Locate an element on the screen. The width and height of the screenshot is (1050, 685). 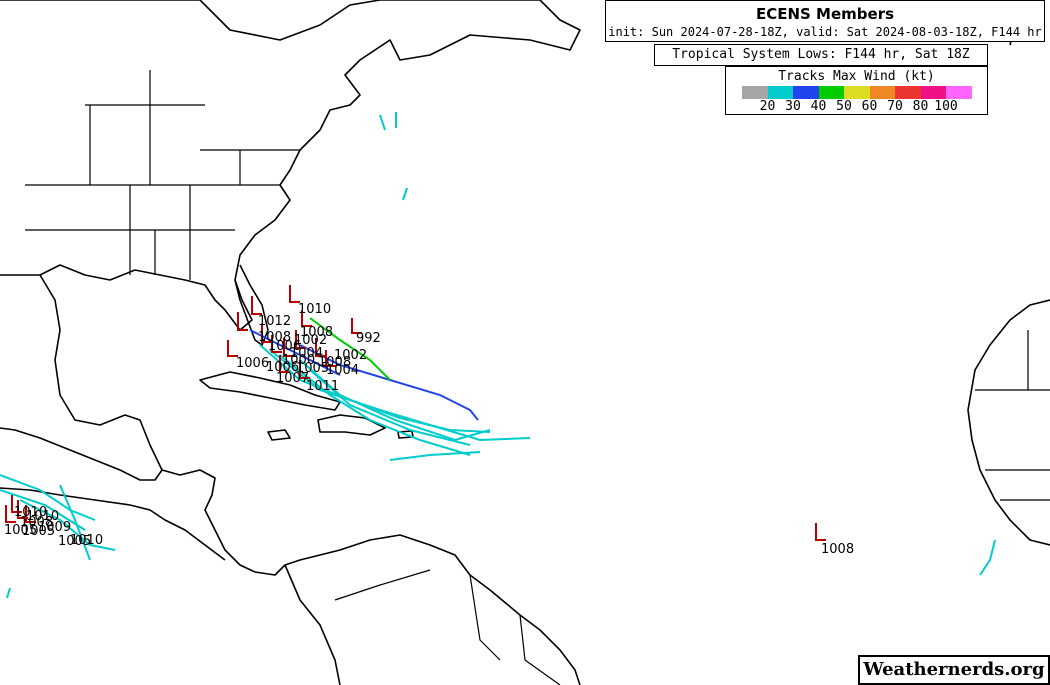
pressure-label: 1012 is located at coordinates (274, 321).